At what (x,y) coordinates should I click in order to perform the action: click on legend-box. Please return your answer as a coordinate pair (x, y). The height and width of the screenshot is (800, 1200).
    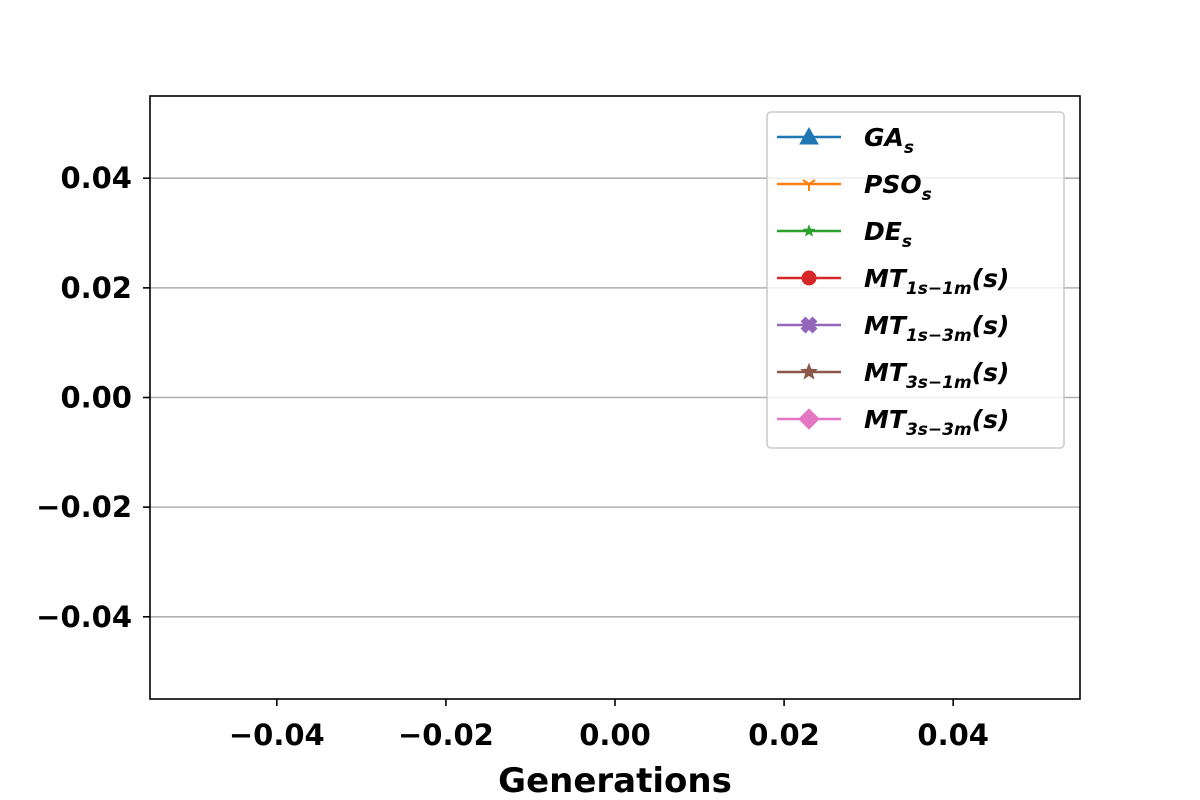
    Looking at the image, I should click on (915, 280).